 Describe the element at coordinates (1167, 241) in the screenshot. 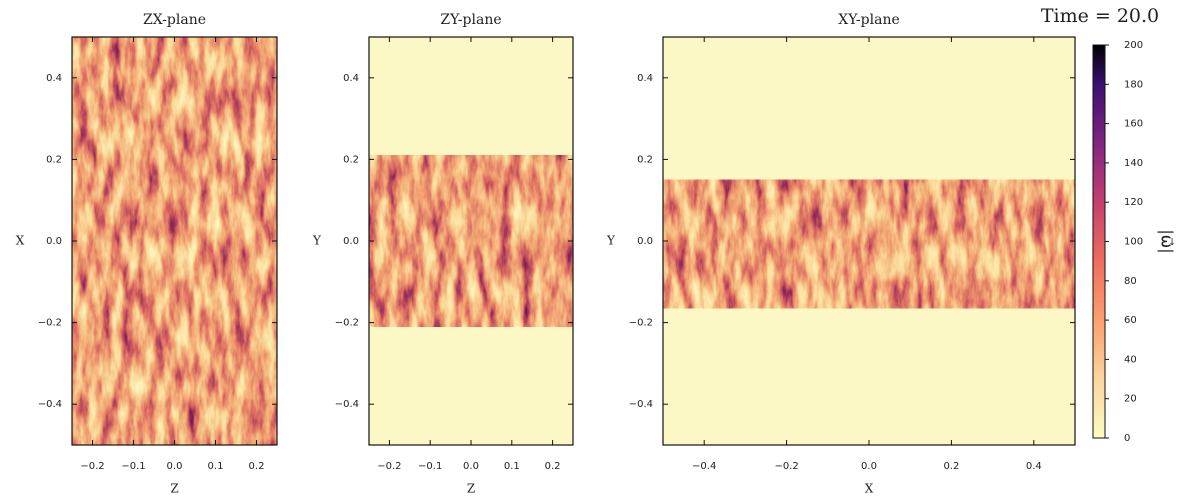

I see `colorbar-label: |ω⃗|` at that location.